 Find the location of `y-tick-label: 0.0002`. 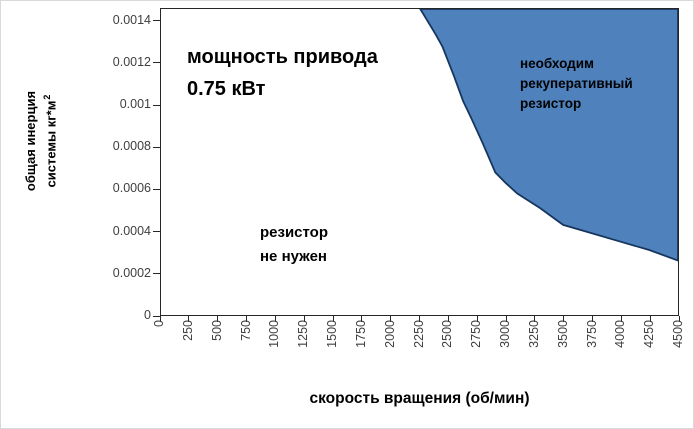

y-tick-label: 0.0002 is located at coordinates (131, 272).